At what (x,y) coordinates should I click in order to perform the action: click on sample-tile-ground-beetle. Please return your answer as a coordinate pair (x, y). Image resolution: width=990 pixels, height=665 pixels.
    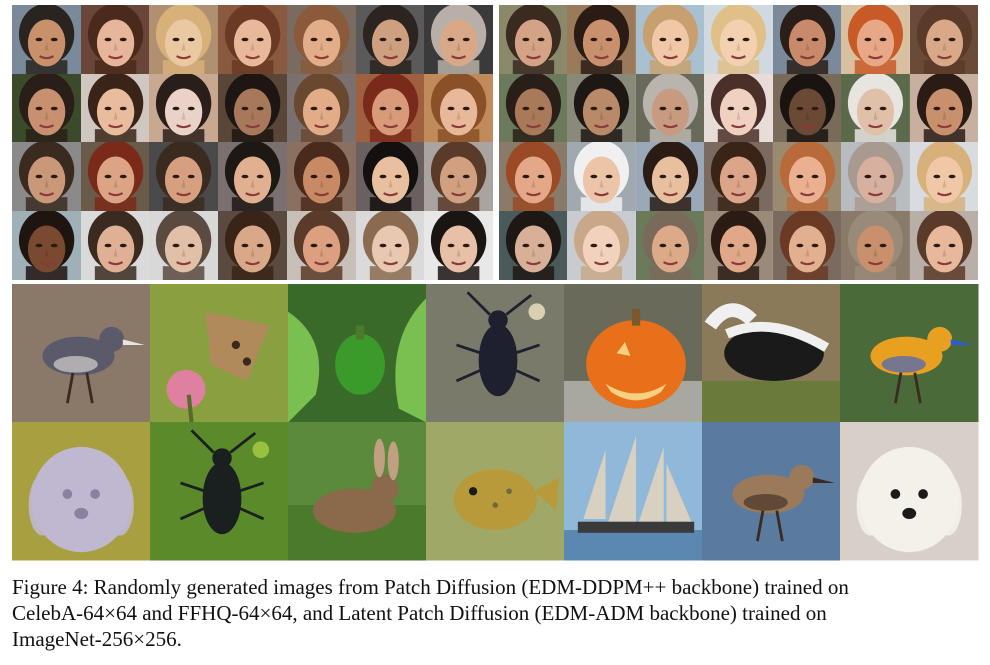
    Looking at the image, I should click on (219, 491).